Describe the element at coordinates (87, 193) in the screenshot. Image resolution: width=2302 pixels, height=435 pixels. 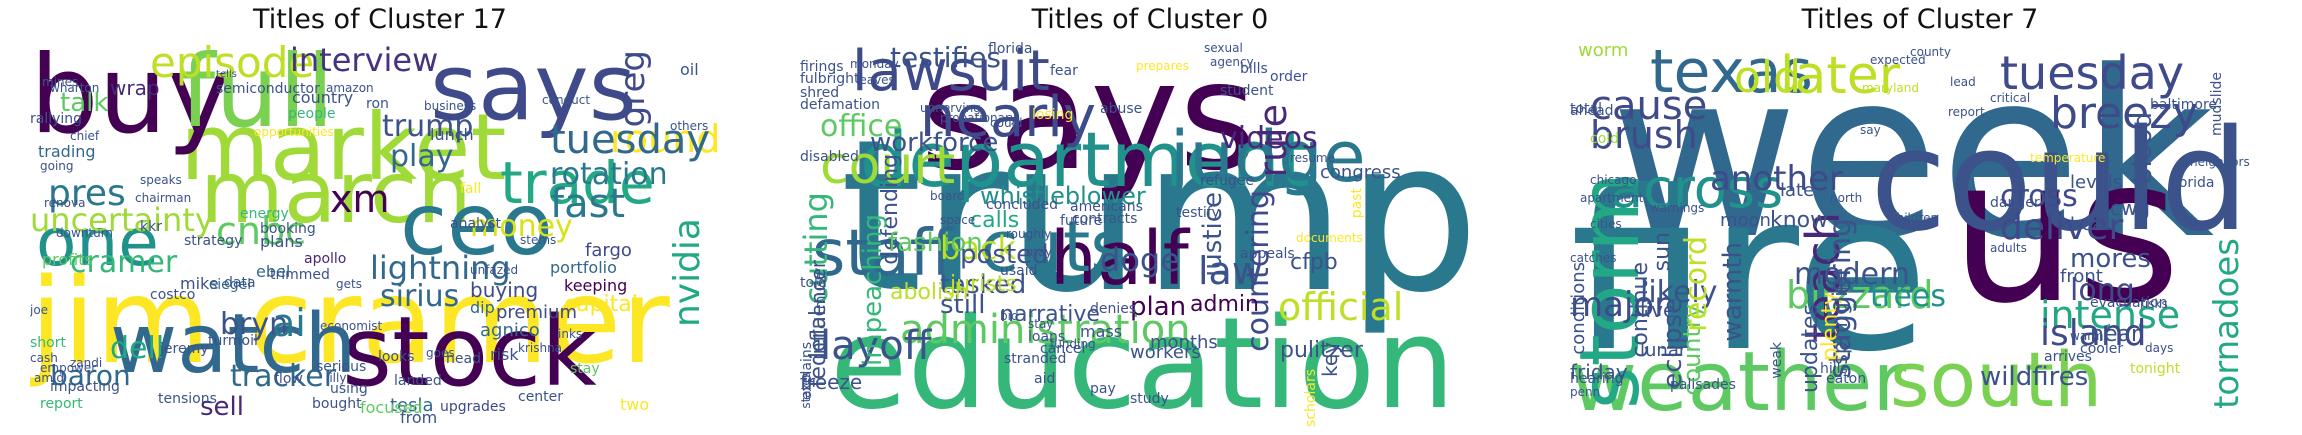
I see `cloud-word: pres` at that location.